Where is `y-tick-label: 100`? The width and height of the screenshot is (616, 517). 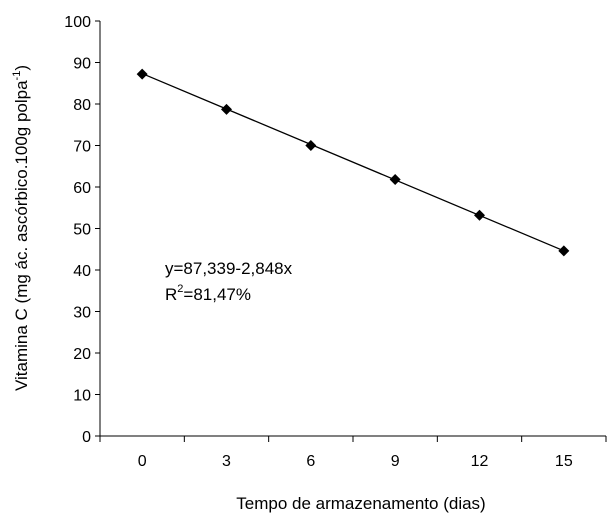
y-tick-label: 100 is located at coordinates (77, 22).